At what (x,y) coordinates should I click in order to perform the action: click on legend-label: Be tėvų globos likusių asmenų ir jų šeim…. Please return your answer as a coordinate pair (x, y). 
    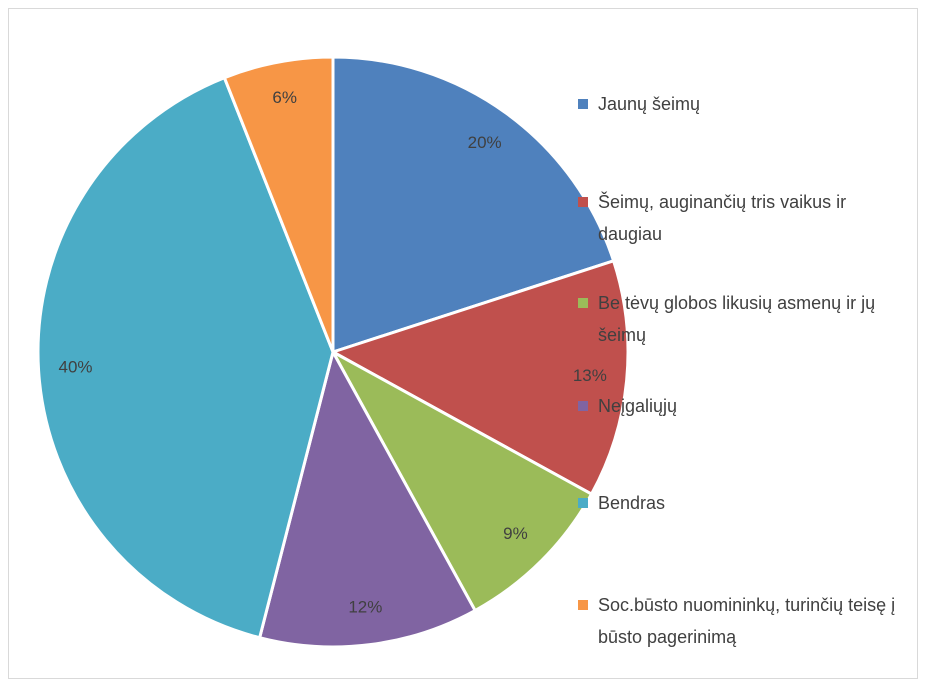
    Looking at the image, I should click on (737, 319).